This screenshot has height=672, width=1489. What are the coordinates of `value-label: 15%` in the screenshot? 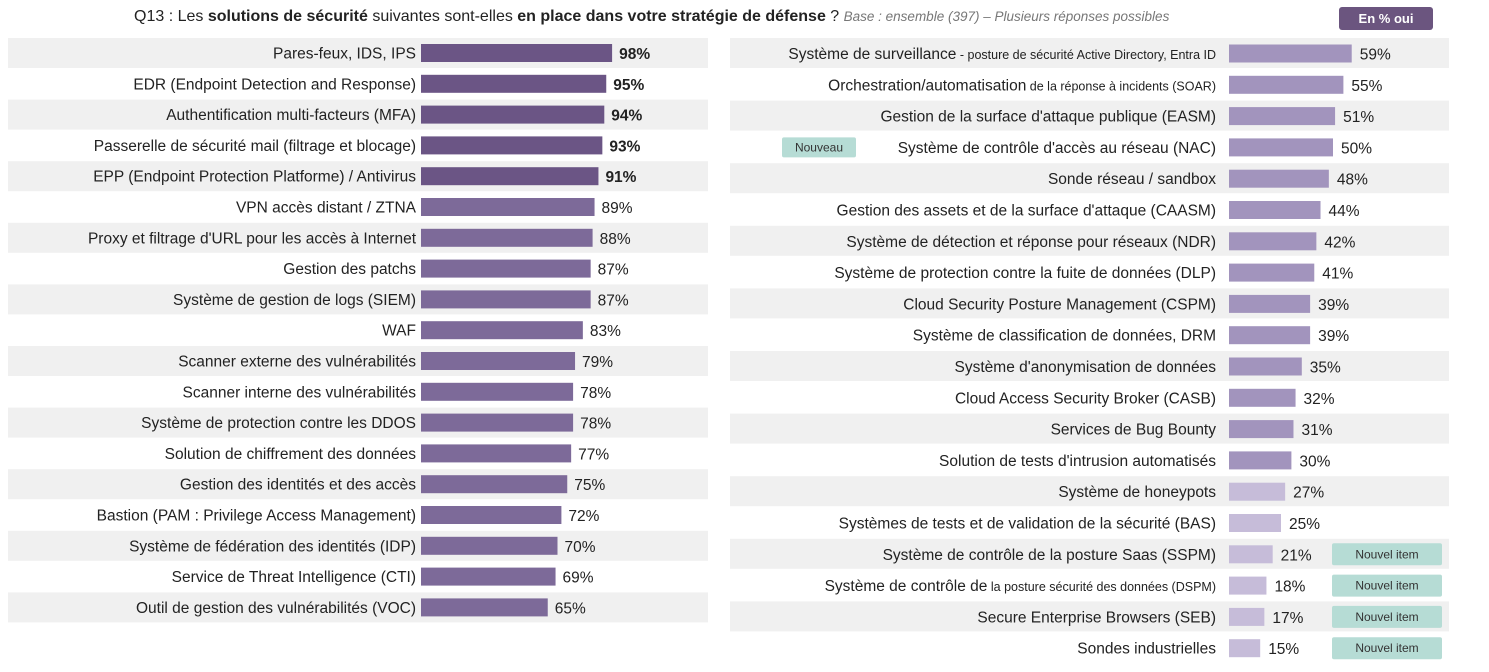 It's located at (1283, 649).